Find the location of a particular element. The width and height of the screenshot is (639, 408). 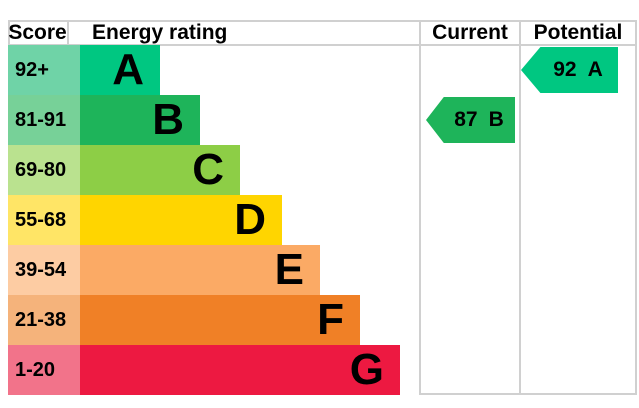

band-bar-d: D is located at coordinates (181, 220).